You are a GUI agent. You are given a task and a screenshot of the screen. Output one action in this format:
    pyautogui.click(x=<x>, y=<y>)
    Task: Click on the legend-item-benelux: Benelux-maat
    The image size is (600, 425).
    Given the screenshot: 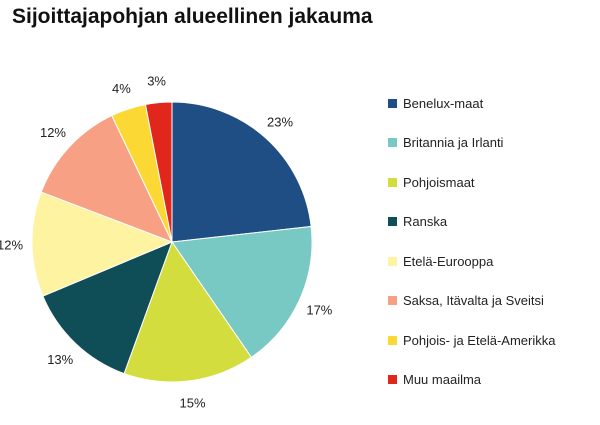 What is the action you would take?
    pyautogui.click(x=471, y=103)
    